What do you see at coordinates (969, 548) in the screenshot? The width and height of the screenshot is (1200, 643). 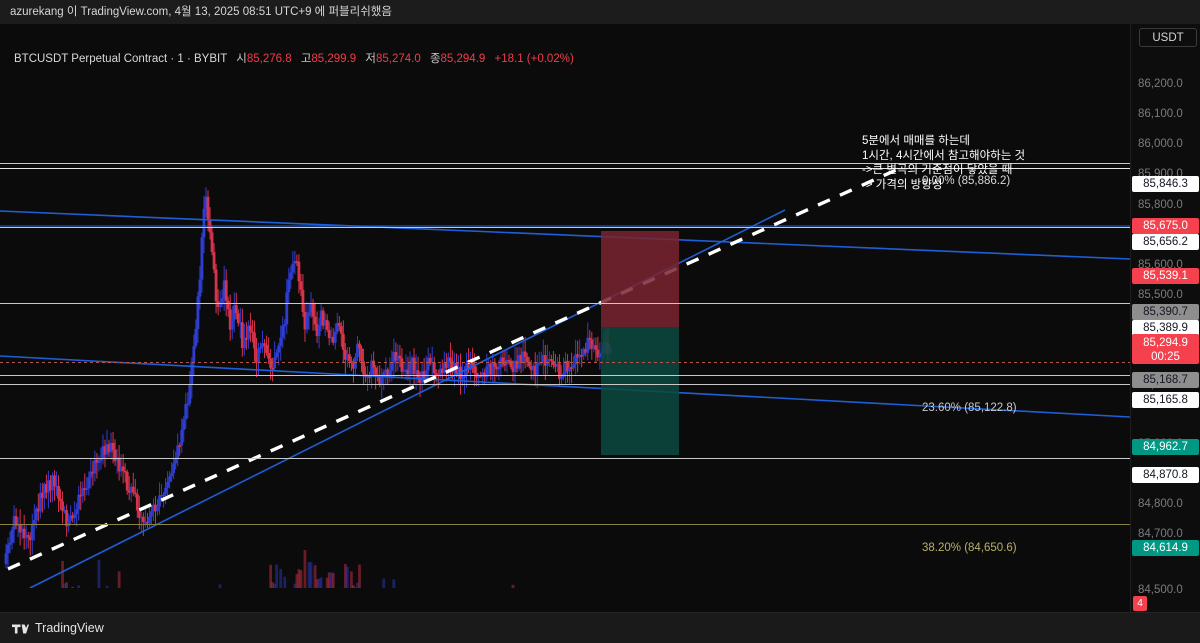 I see `fib-level-label: 38.20% (84,650.6)` at bounding box center [969, 548].